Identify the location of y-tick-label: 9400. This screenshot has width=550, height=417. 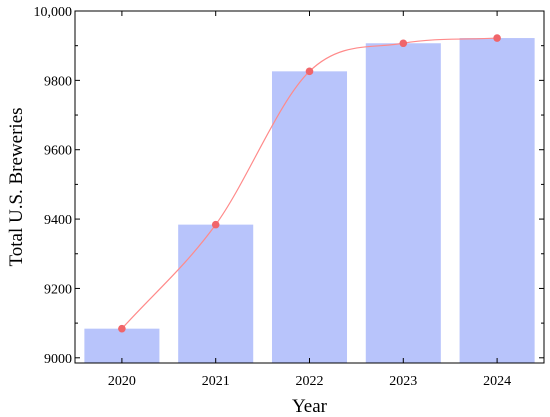
(58, 220).